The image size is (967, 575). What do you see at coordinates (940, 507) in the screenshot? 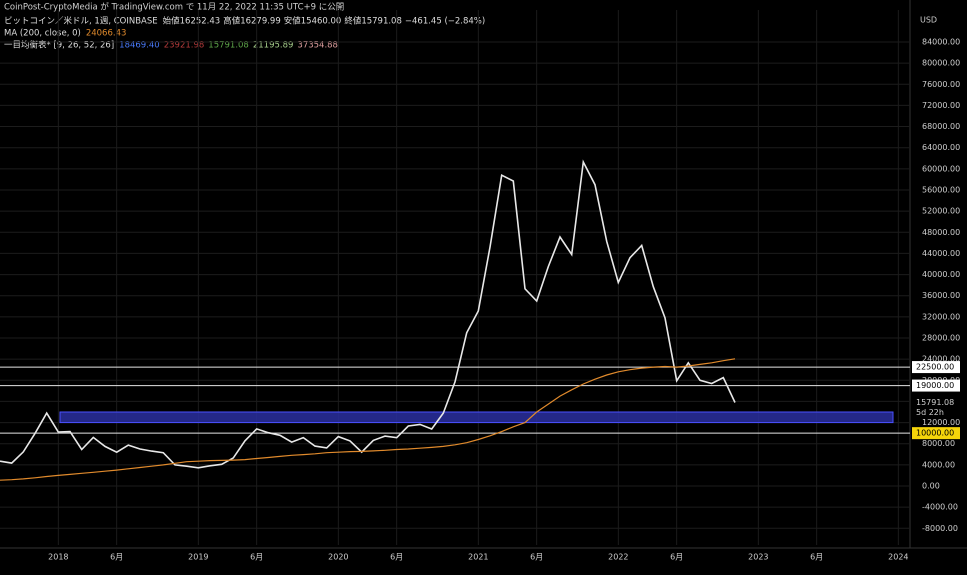
I see `y-tick-label: -4000.00` at bounding box center [940, 507].